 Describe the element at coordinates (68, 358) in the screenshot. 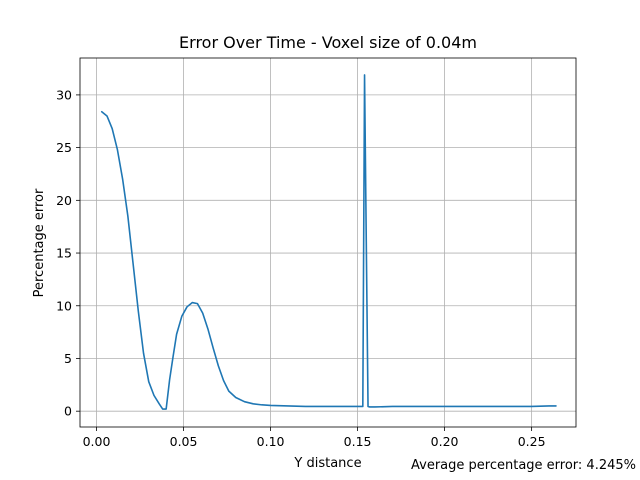

I see `y-tick-label: 5` at that location.